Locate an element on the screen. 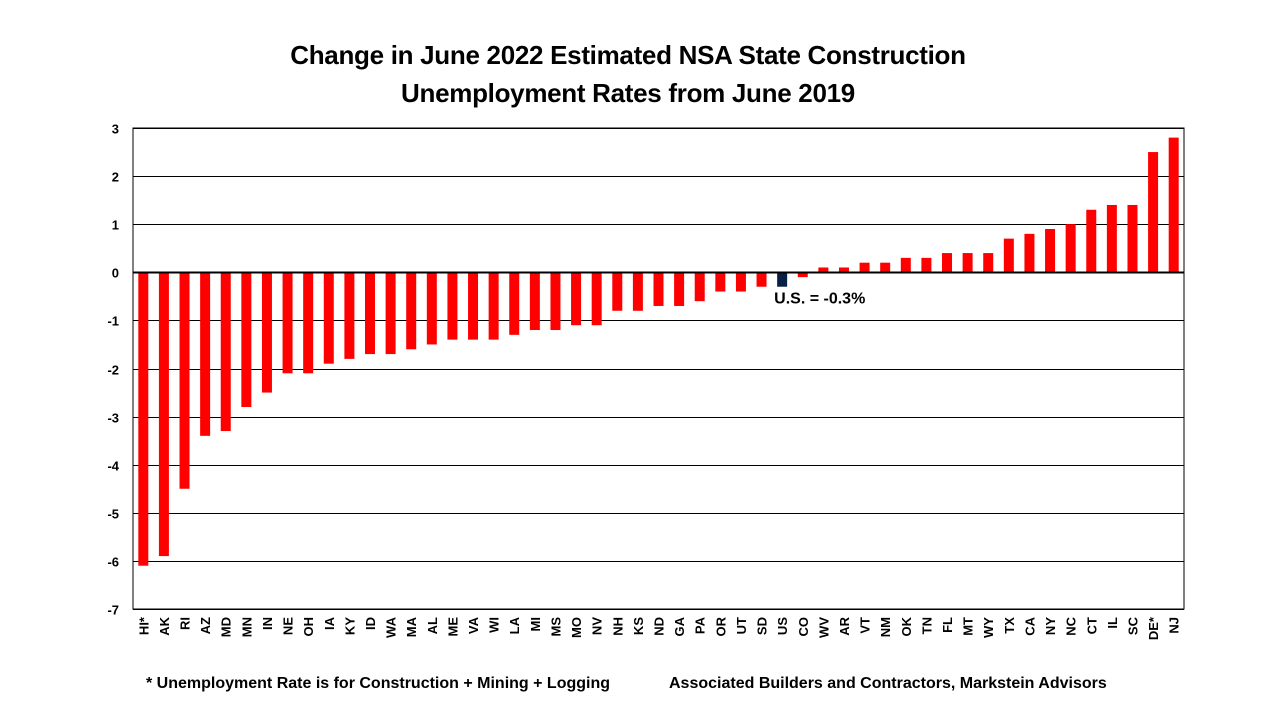 This screenshot has width=1280, height=720. bar-GA is located at coordinates (679, 289).